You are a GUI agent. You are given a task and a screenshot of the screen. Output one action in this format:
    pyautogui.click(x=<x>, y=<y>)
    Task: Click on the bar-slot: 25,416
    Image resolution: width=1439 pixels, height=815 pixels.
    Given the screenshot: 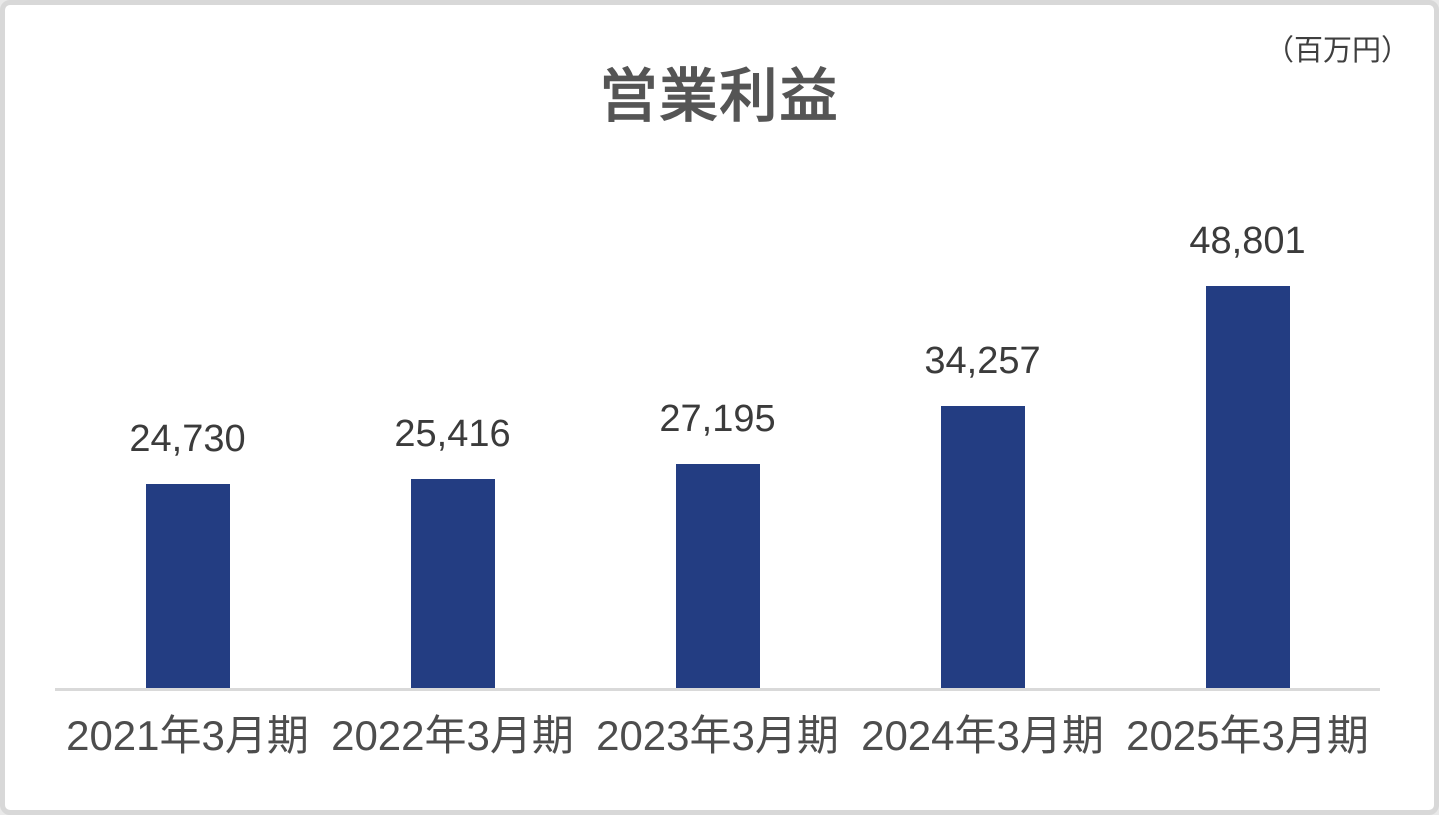 What is the action you would take?
    pyautogui.click(x=452, y=421)
    